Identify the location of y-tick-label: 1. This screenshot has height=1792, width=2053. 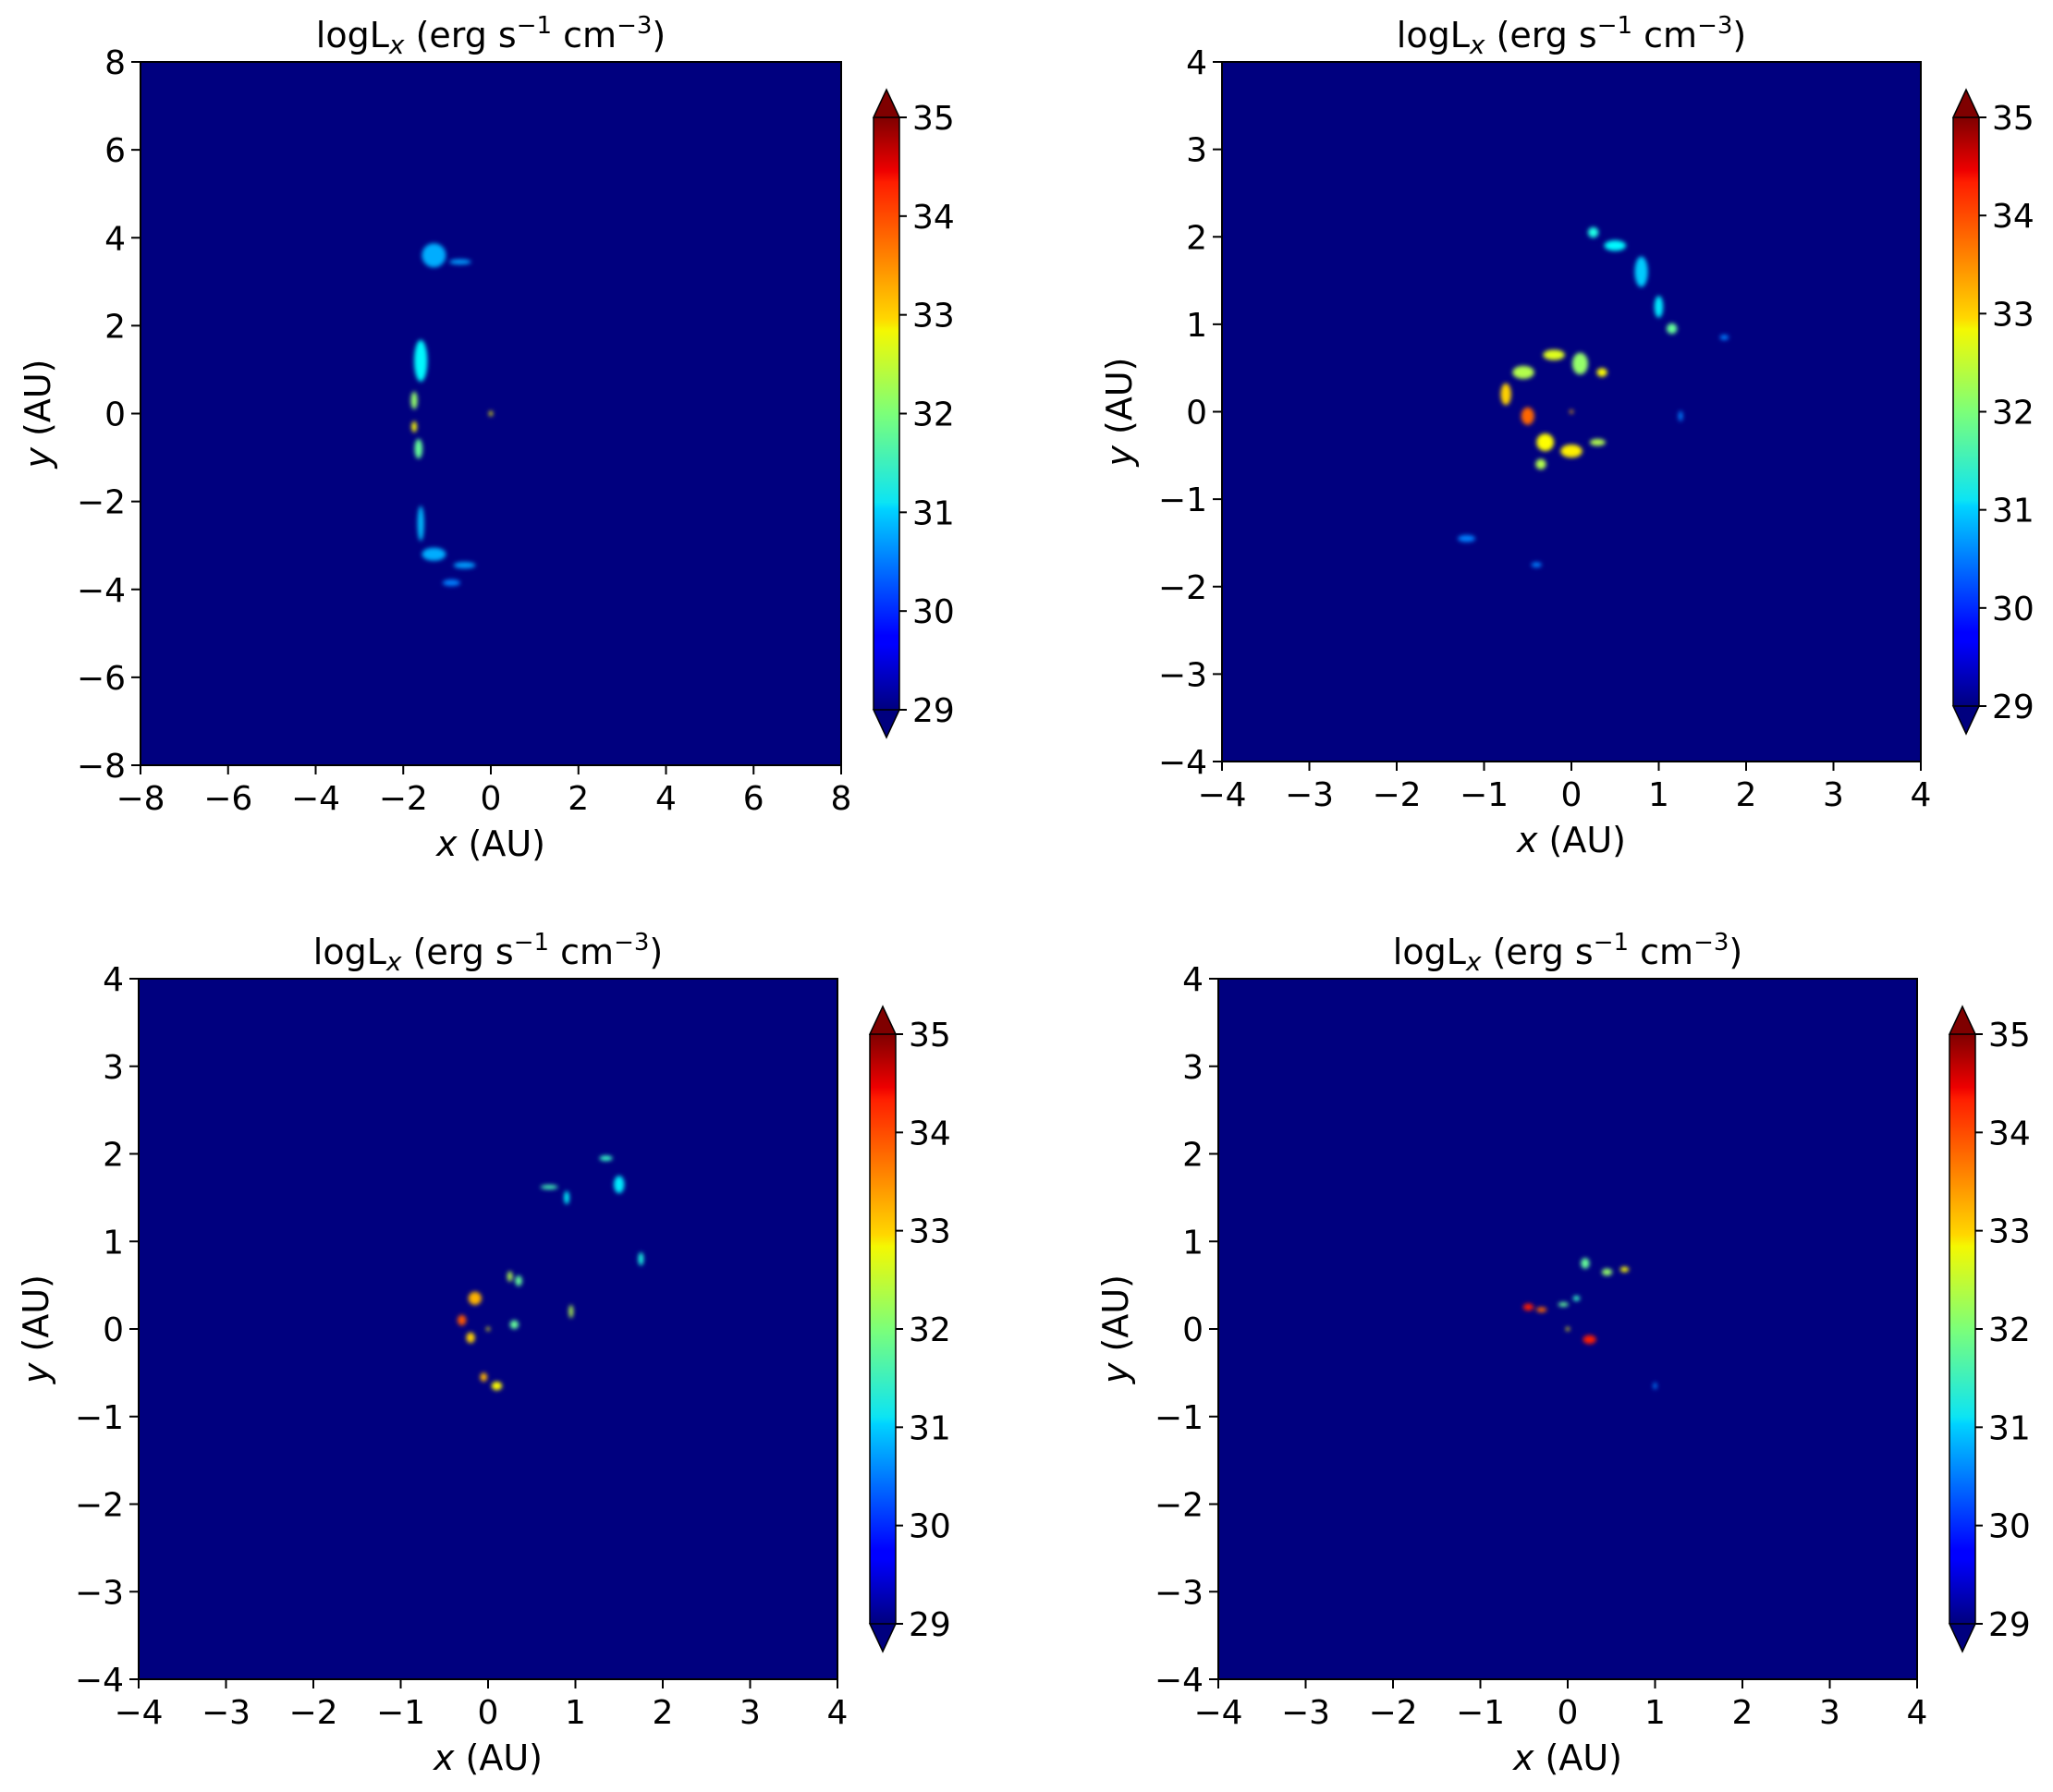
(114, 1243).